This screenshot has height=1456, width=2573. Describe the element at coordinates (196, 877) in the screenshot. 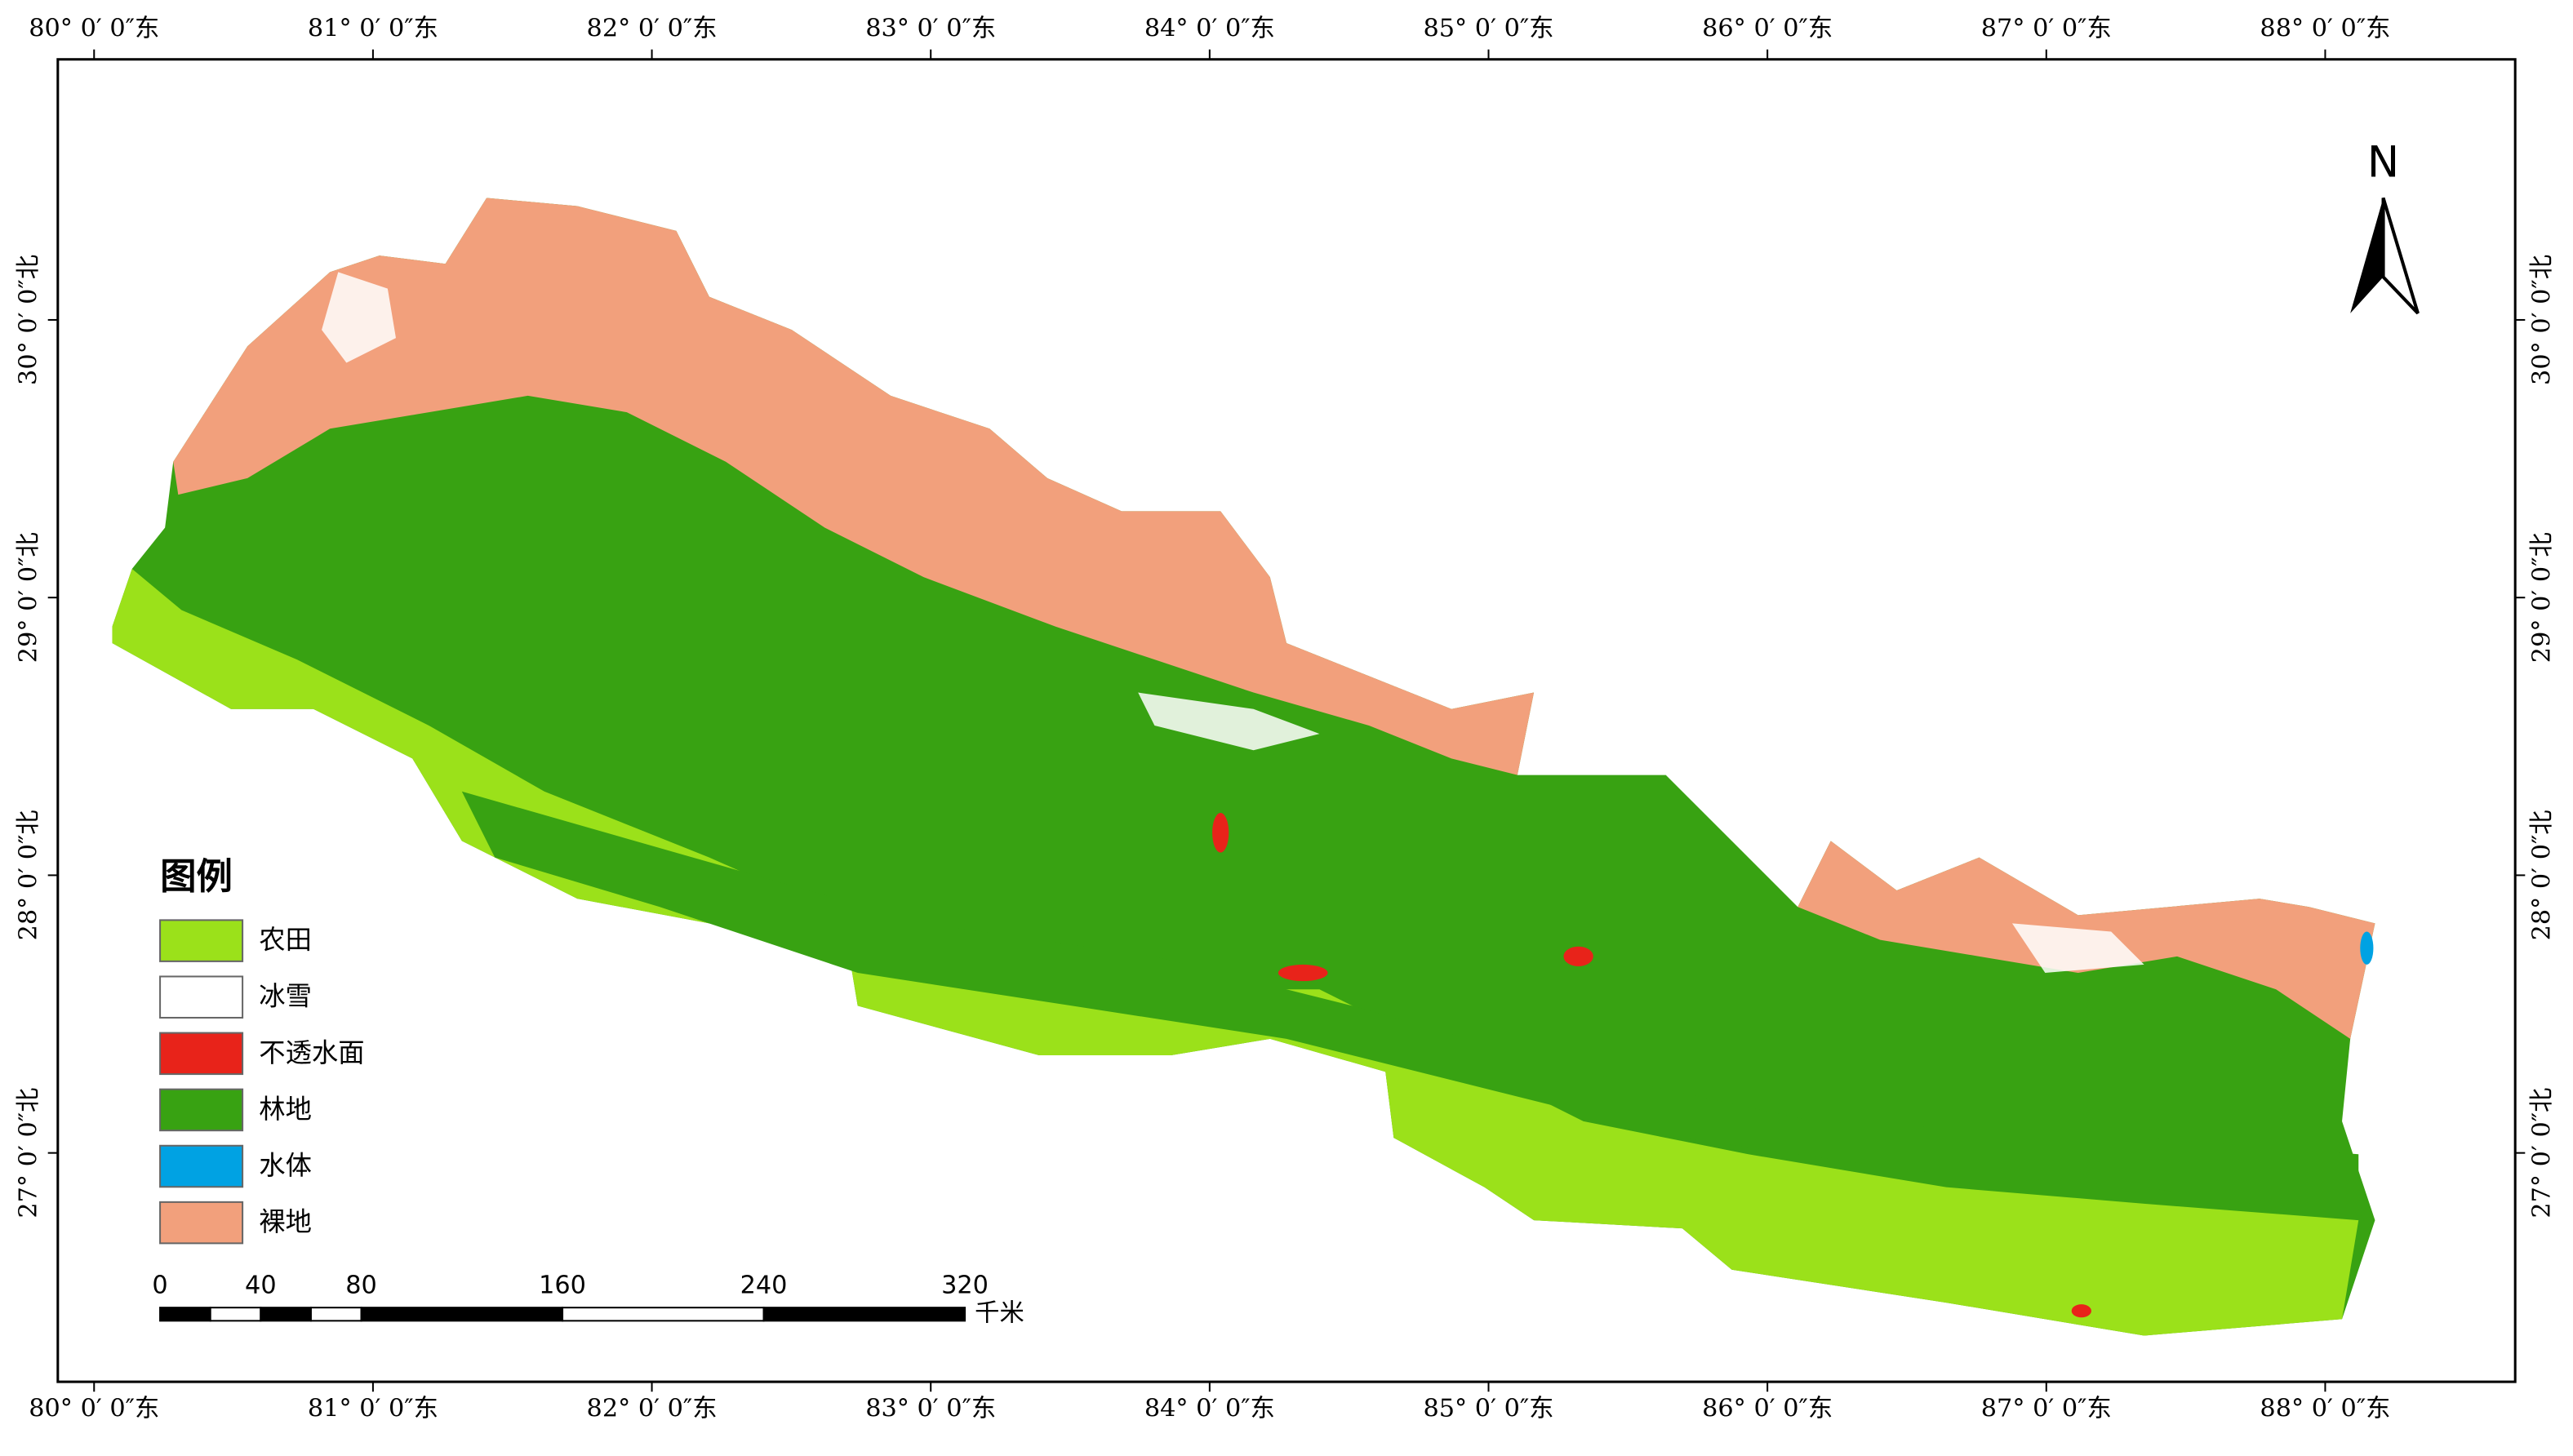

I see `legend-title: 图例` at that location.